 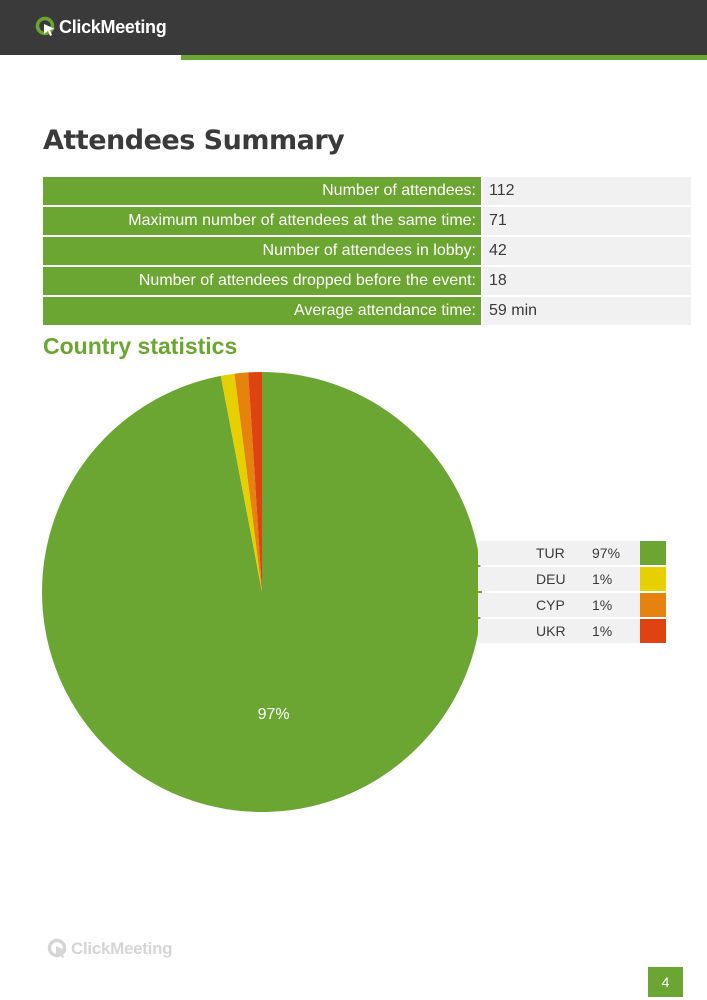 I want to click on summary-label: Number of attendees in lobby:, so click(x=262, y=251).